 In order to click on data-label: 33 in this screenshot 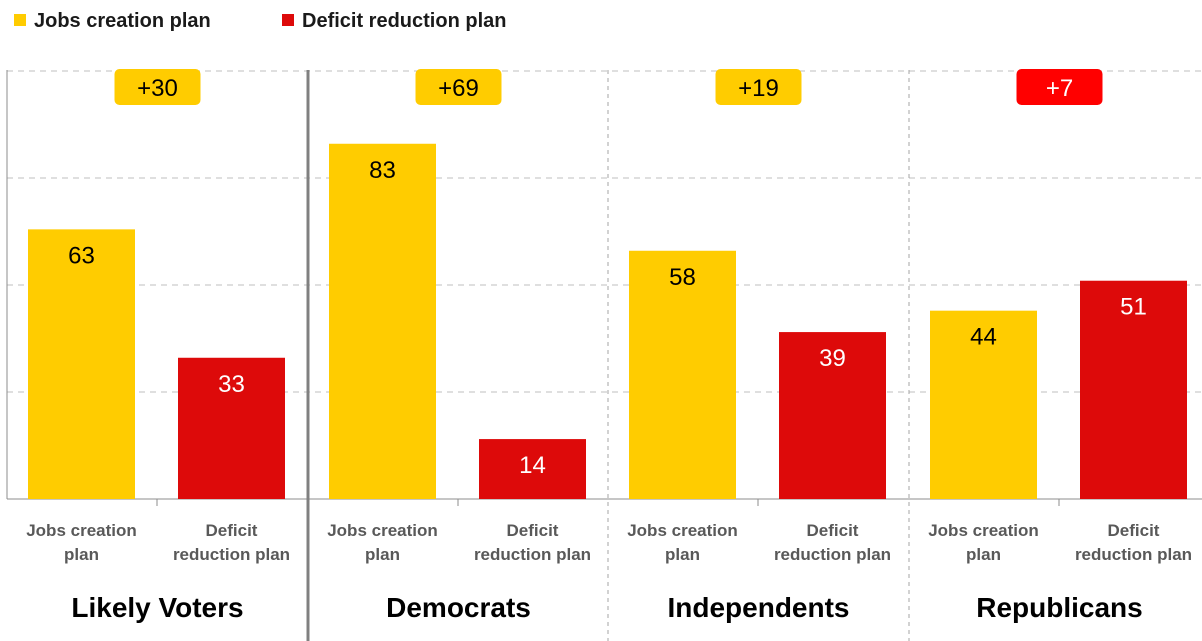, I will do `click(231, 384)`.